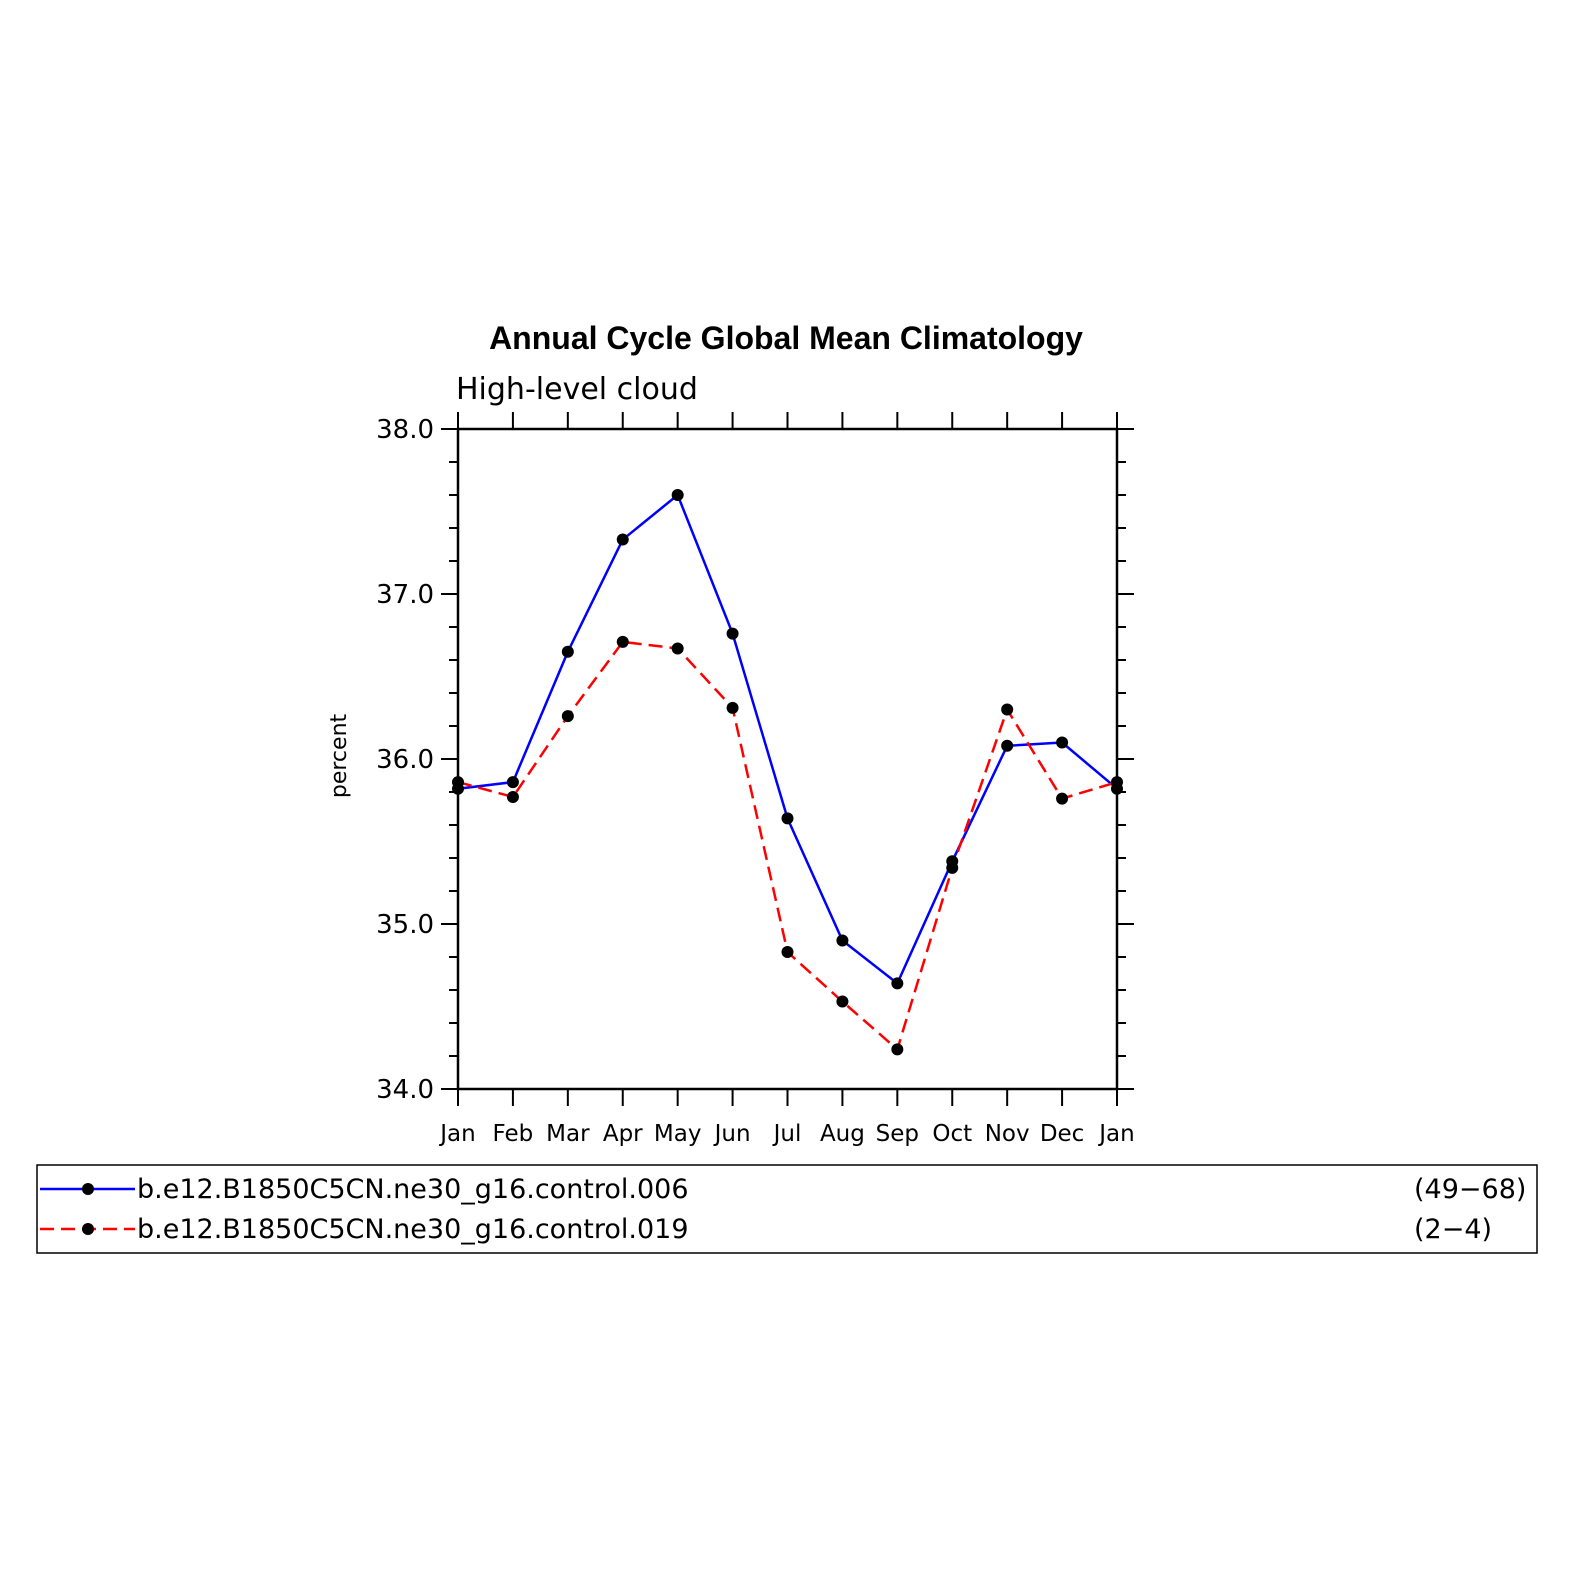 This screenshot has width=1575, height=1575. I want to click on legend-label-series-1: b.e12.B1850C5CN.ne30_g16.control.006, so click(413, 1189).